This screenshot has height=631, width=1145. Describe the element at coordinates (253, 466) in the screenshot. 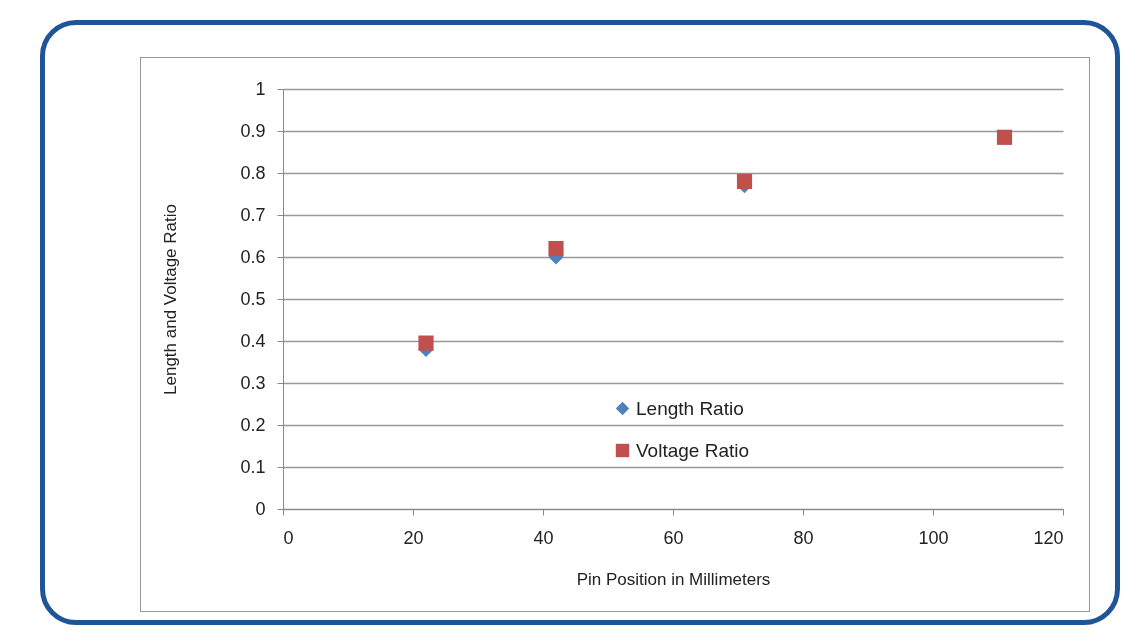

I see `y-tick-label: 0.1` at that location.